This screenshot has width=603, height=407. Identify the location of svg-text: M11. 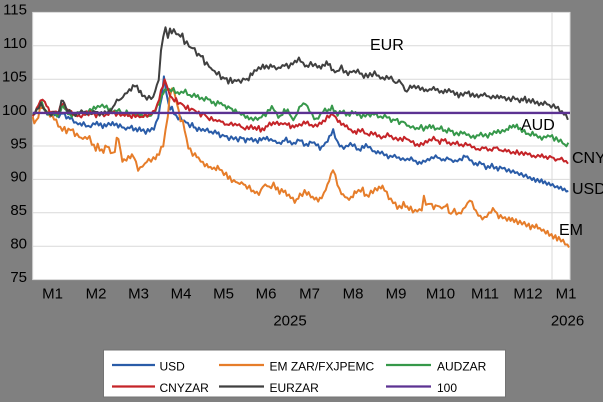
(485, 294).